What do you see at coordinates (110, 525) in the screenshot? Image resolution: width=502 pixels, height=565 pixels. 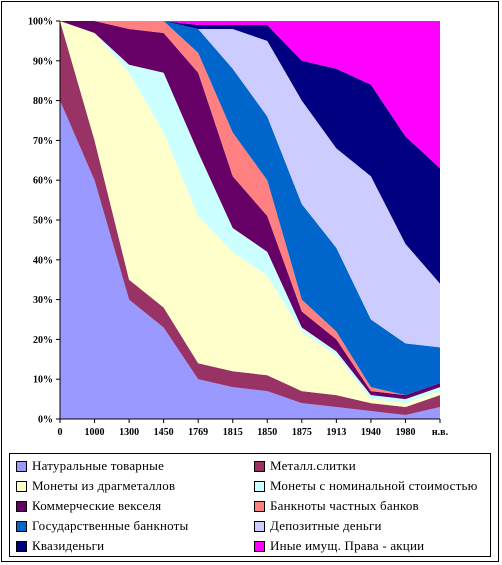 I see `legend-label: Государственные банкноты` at bounding box center [110, 525].